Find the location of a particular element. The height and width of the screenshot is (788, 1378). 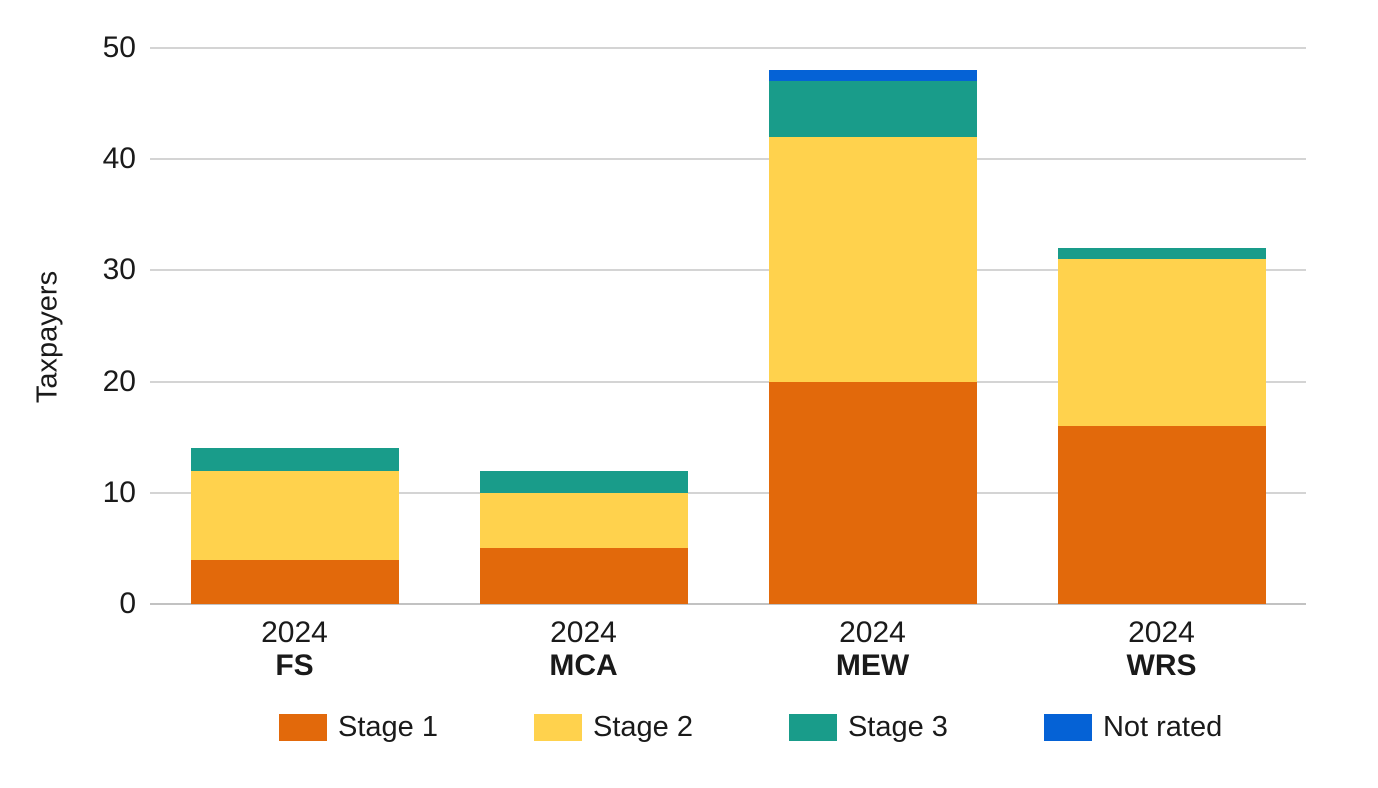

legend-item-stage-2: Stage 2 is located at coordinates (613, 727).